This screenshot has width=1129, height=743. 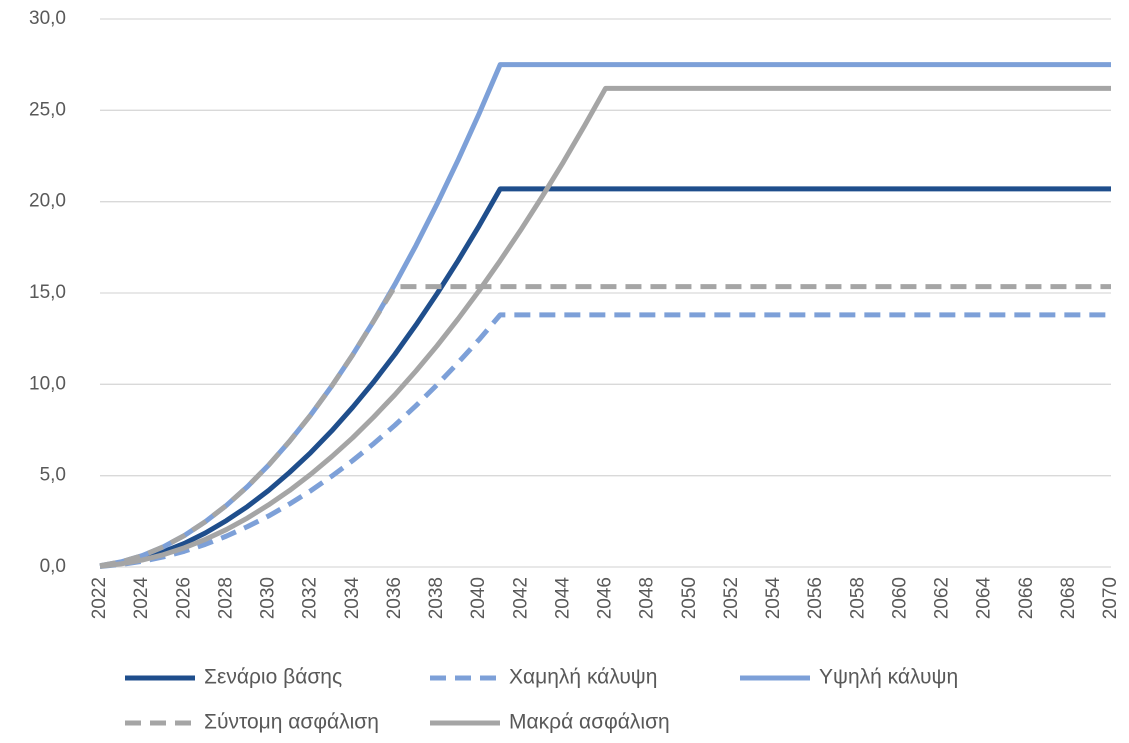 What do you see at coordinates (815, 598) in the screenshot?
I see `x-tick-label: 2056` at bounding box center [815, 598].